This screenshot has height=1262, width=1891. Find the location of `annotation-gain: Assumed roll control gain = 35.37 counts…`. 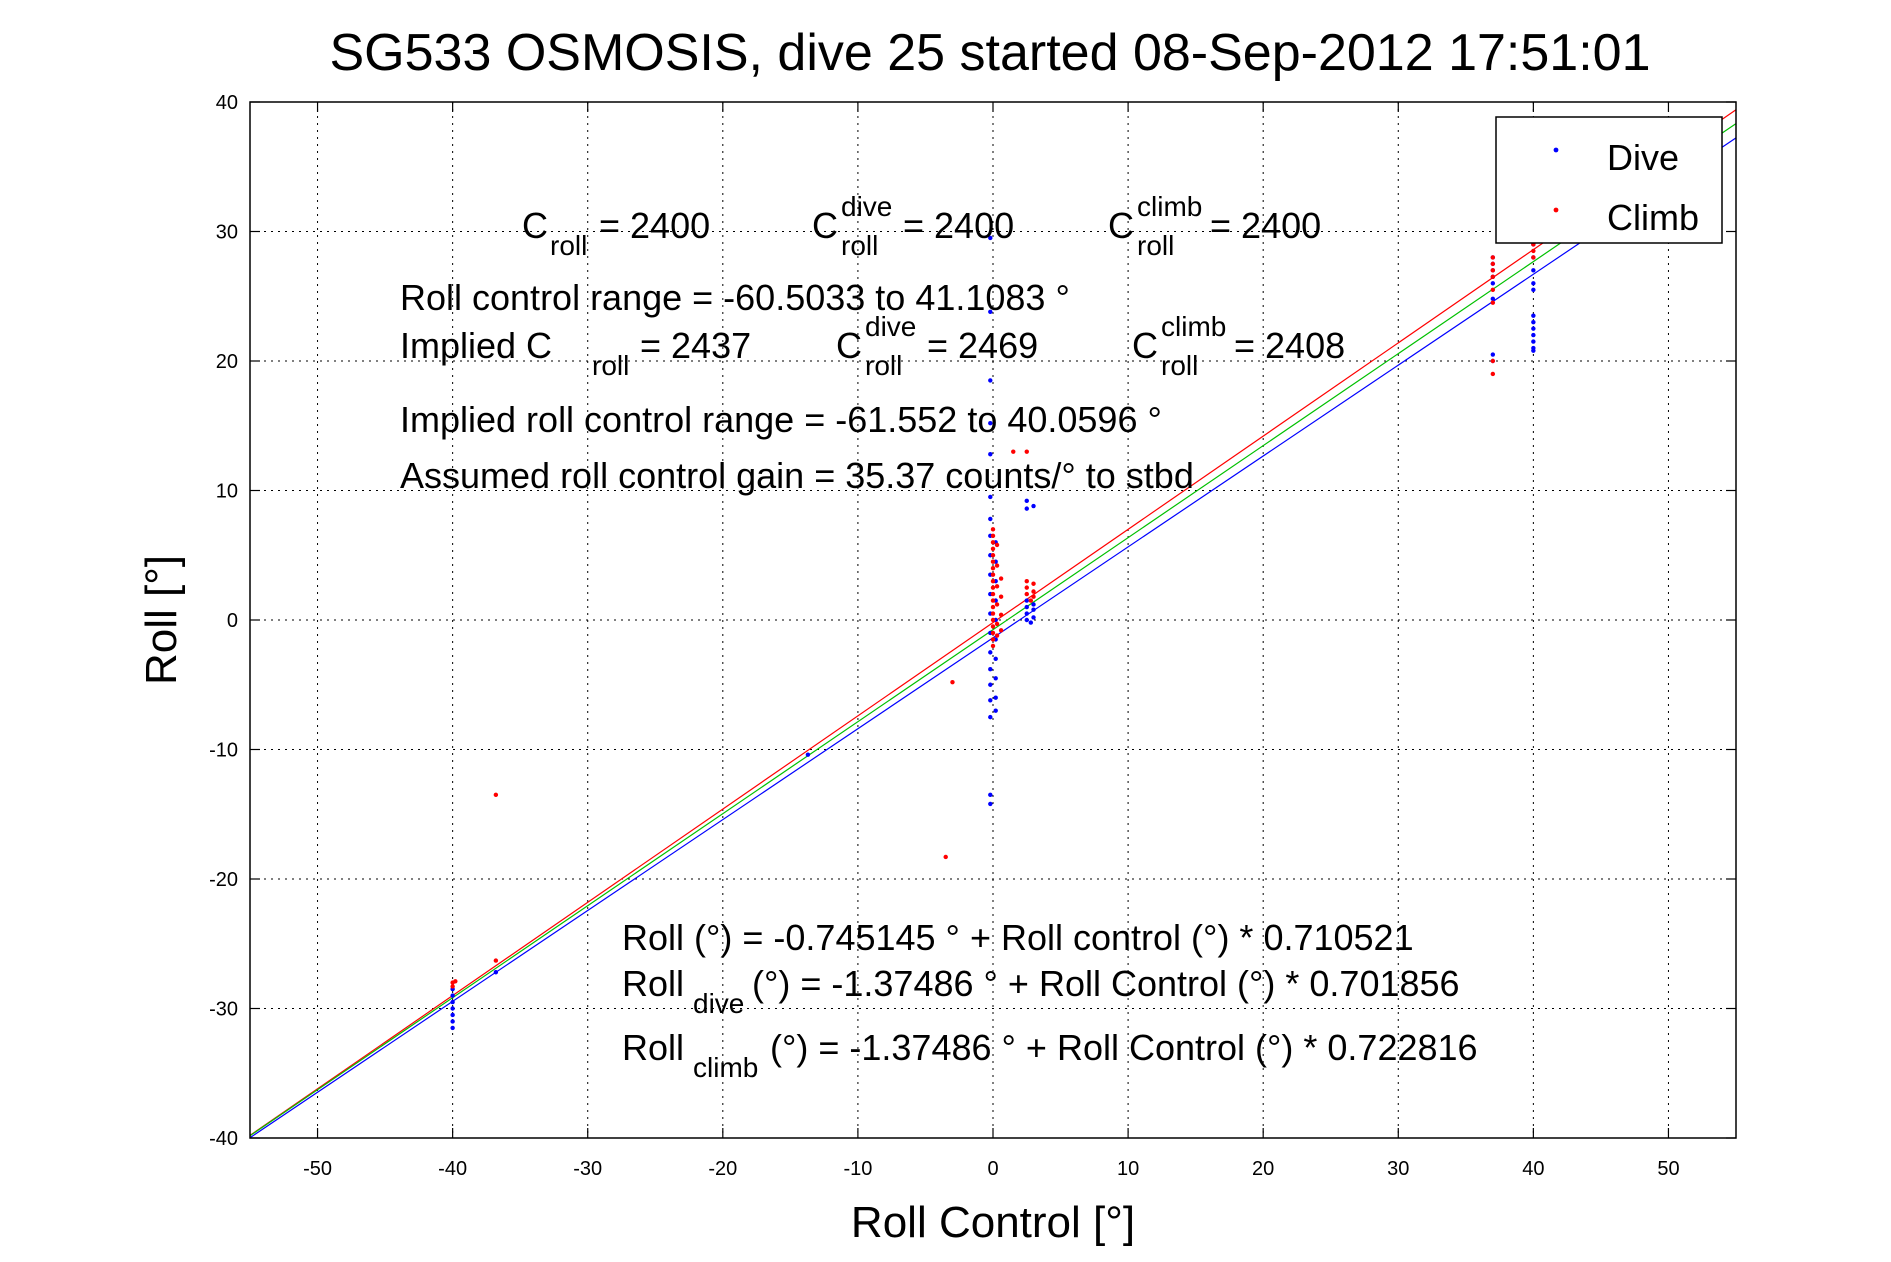

annotation-gain: Assumed roll control gain = 35.37 counts… is located at coordinates (797, 475).